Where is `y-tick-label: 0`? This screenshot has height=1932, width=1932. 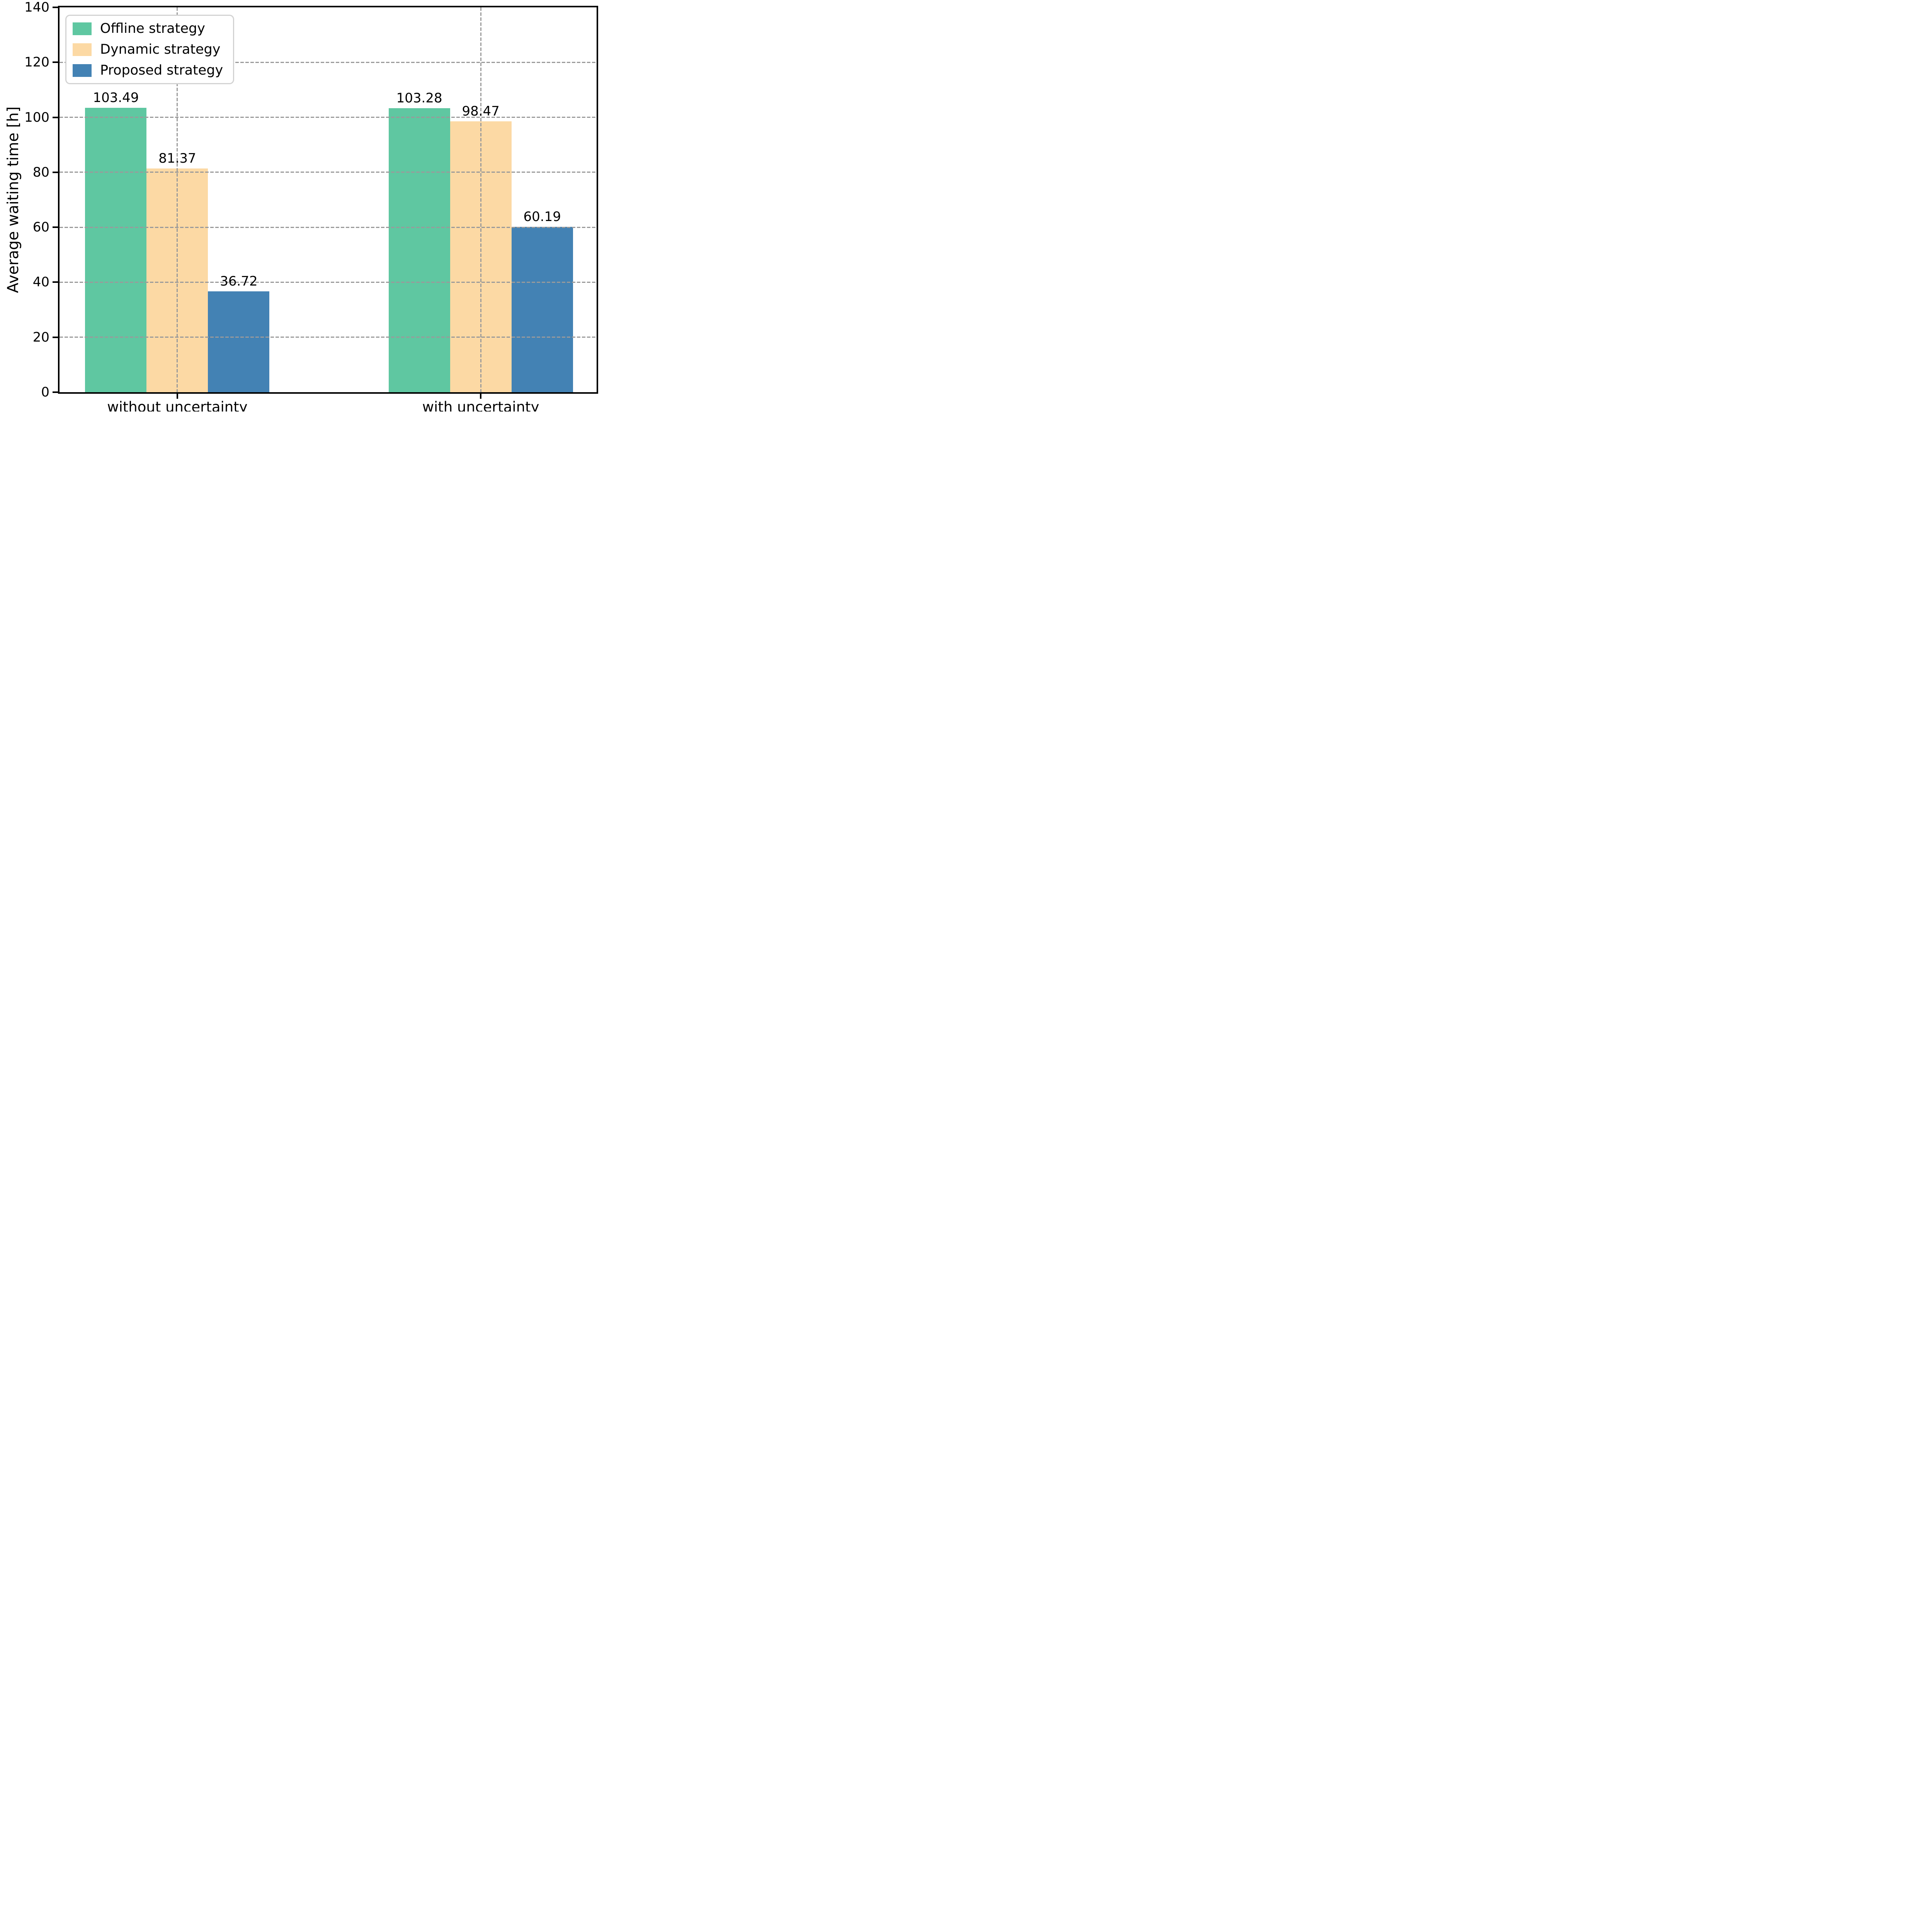 y-tick-label: 0 is located at coordinates (45, 392).